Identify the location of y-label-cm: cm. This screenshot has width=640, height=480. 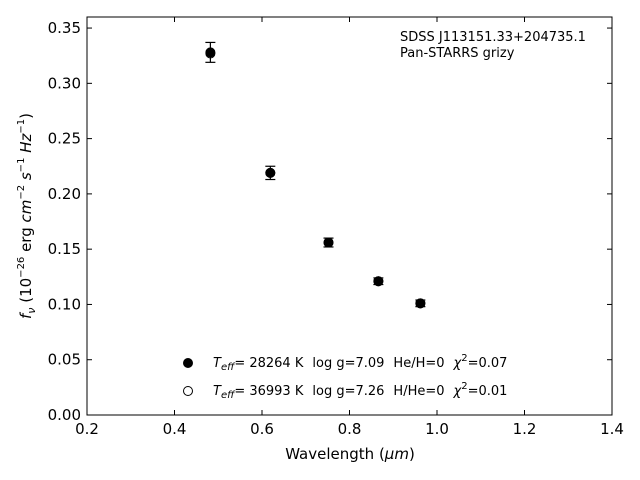
(26, 211).